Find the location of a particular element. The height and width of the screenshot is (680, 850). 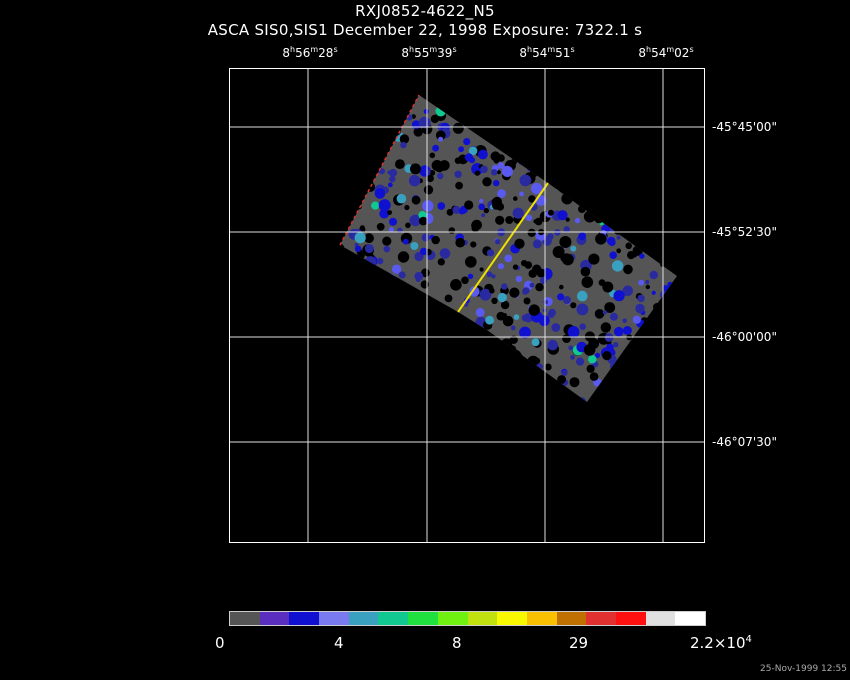

dec-label-1: -45°45'00" is located at coordinates (744, 127).